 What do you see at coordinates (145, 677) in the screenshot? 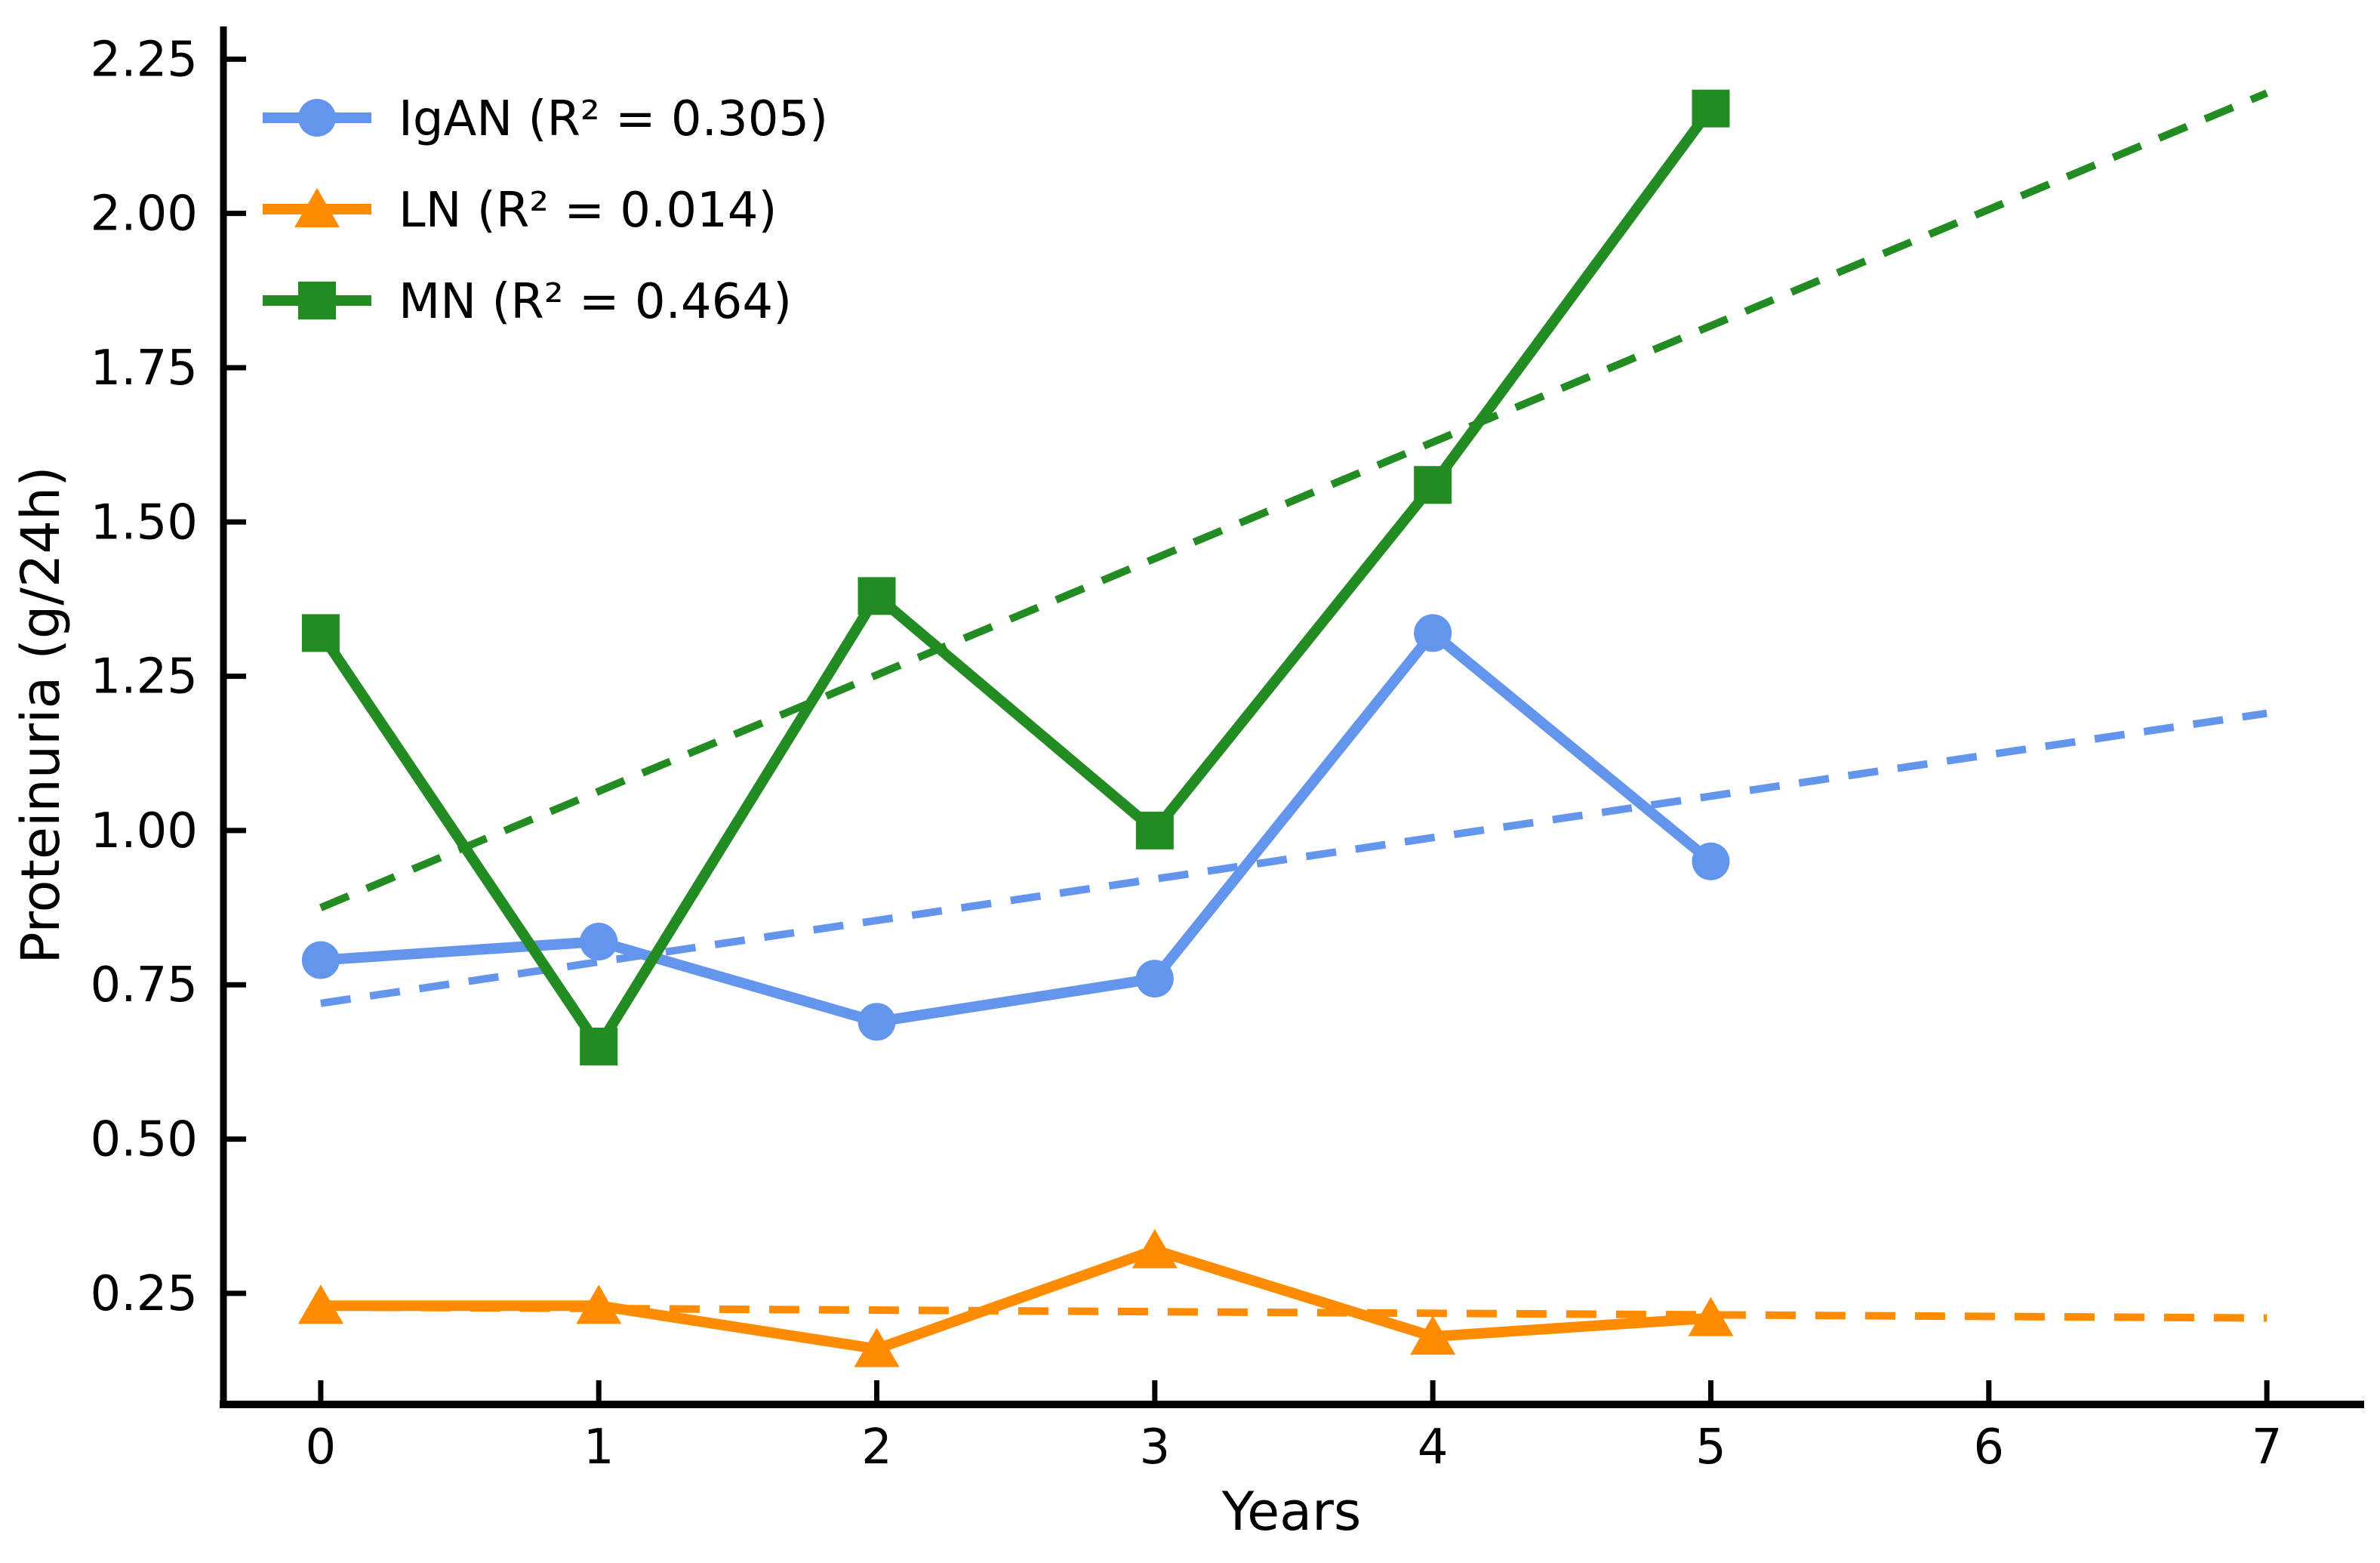
I see `y-tick-label: 1.25` at bounding box center [145, 677].